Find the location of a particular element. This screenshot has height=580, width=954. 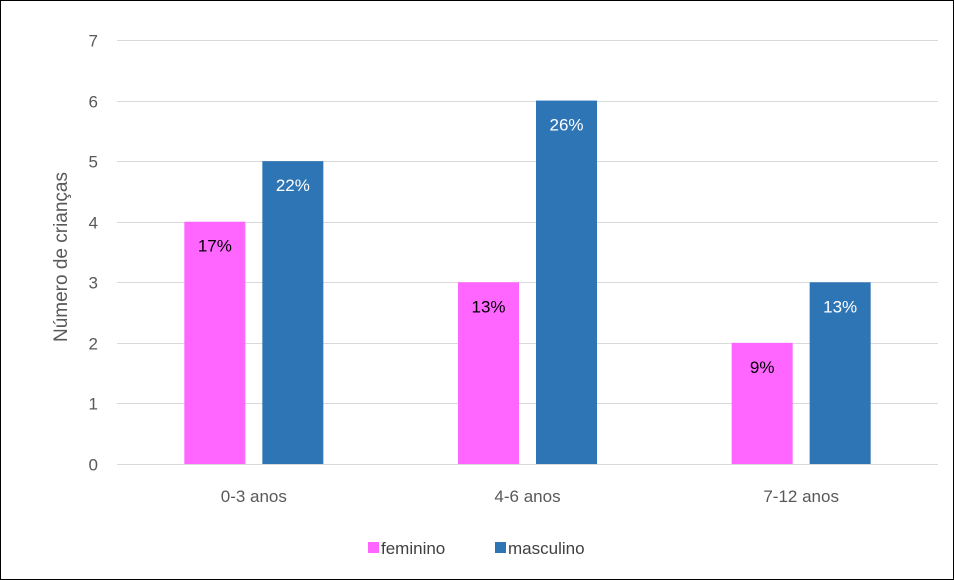

x-tick-label: 0-3 anos is located at coordinates (254, 496).